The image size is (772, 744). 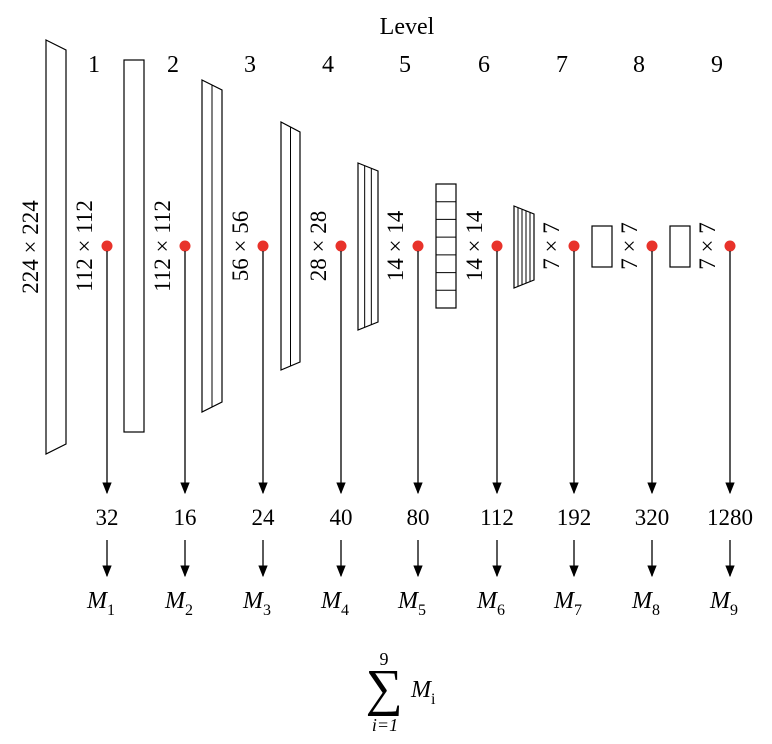 I want to click on output-subscript-5: 5, so click(x=422, y=610).